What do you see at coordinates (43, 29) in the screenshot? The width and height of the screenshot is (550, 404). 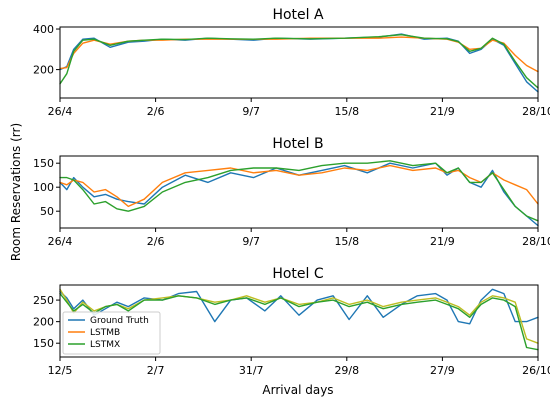 I see `y-tick-label: 400` at bounding box center [43, 29].